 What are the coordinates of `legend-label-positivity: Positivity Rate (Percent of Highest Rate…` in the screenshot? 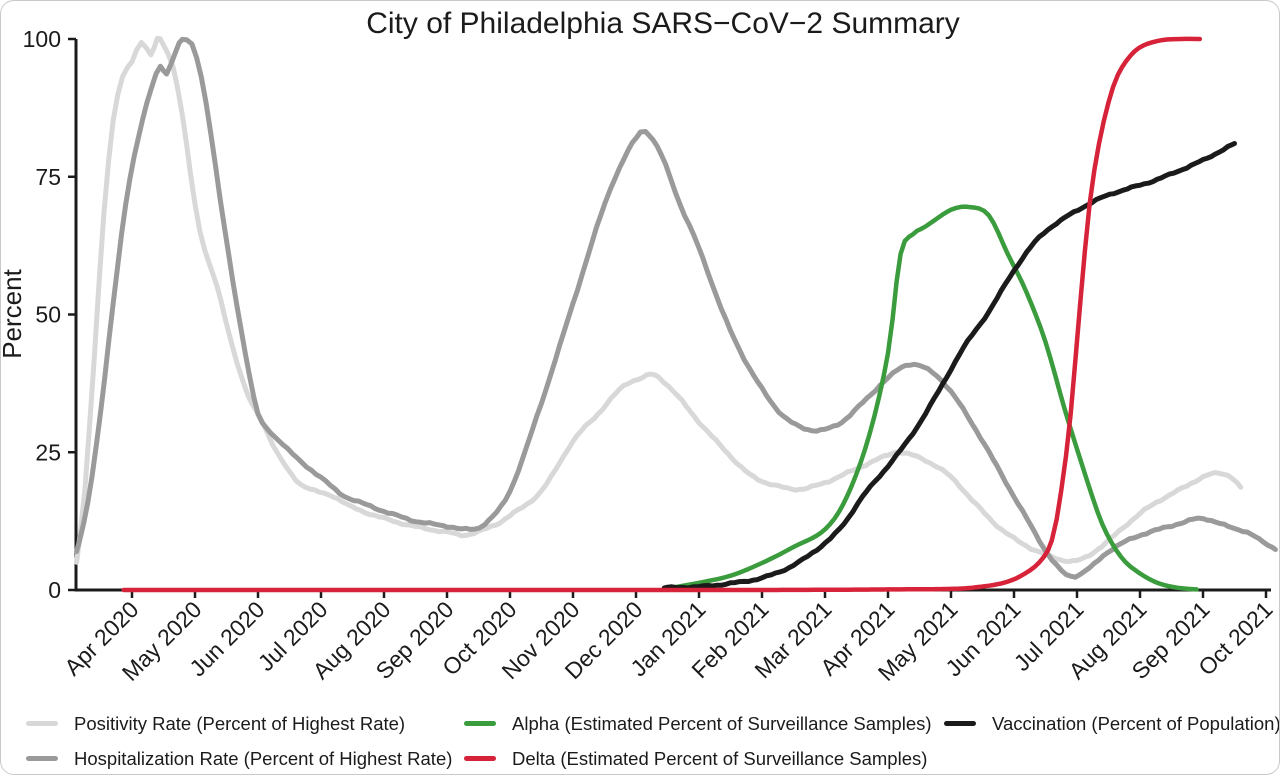 It's located at (240, 723).